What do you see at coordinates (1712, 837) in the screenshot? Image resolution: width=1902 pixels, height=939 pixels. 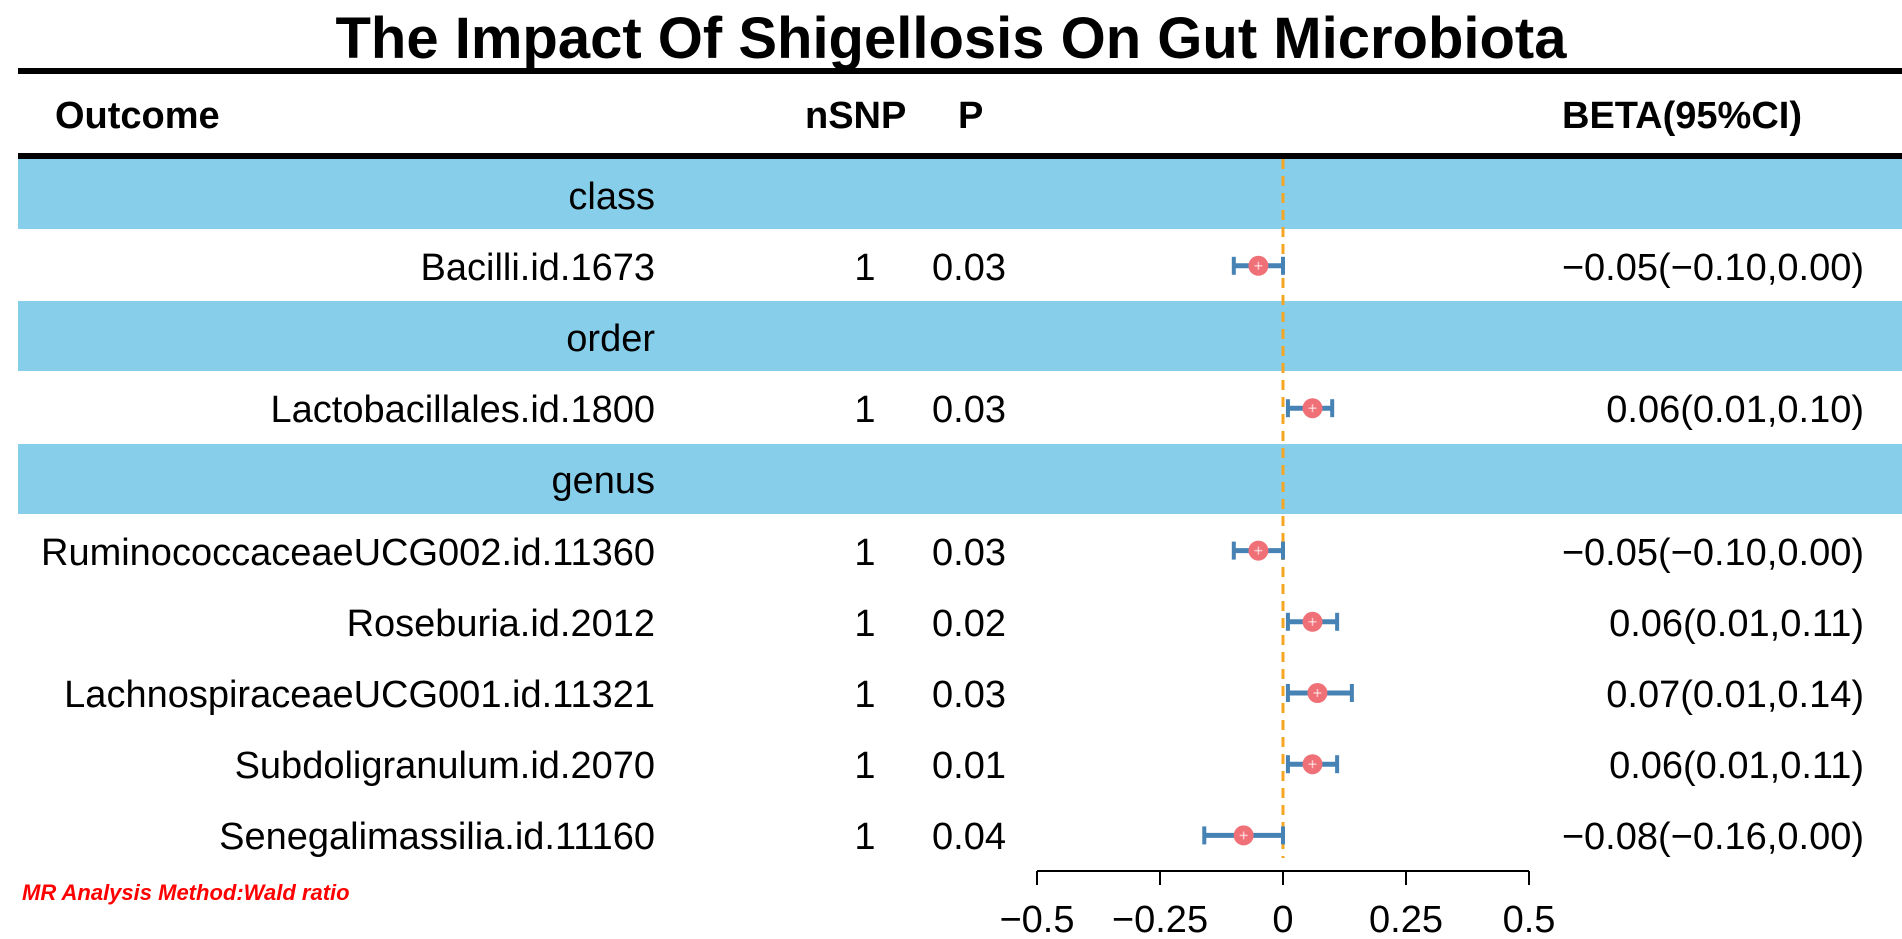 I see `beta-ci-cell: −0.08(−0.16,0.00)` at bounding box center [1712, 837].